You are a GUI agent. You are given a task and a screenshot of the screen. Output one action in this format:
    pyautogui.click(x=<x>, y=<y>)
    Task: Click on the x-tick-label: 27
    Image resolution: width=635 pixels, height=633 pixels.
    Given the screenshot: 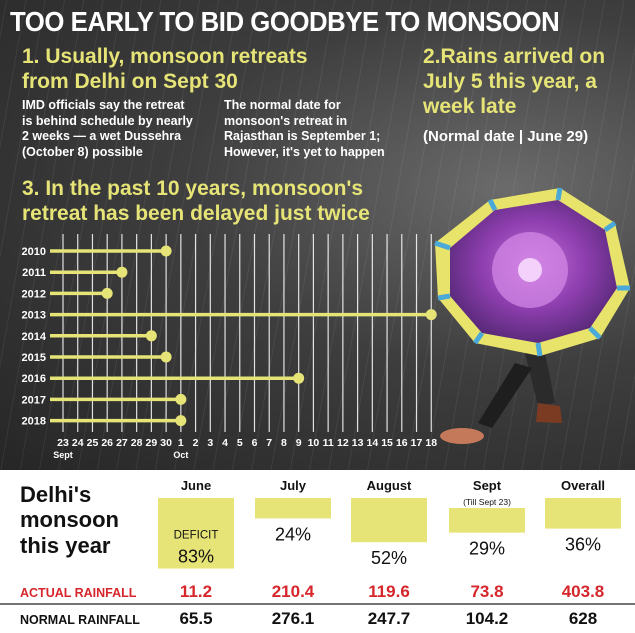 What is the action you would take?
    pyautogui.click(x=122, y=443)
    